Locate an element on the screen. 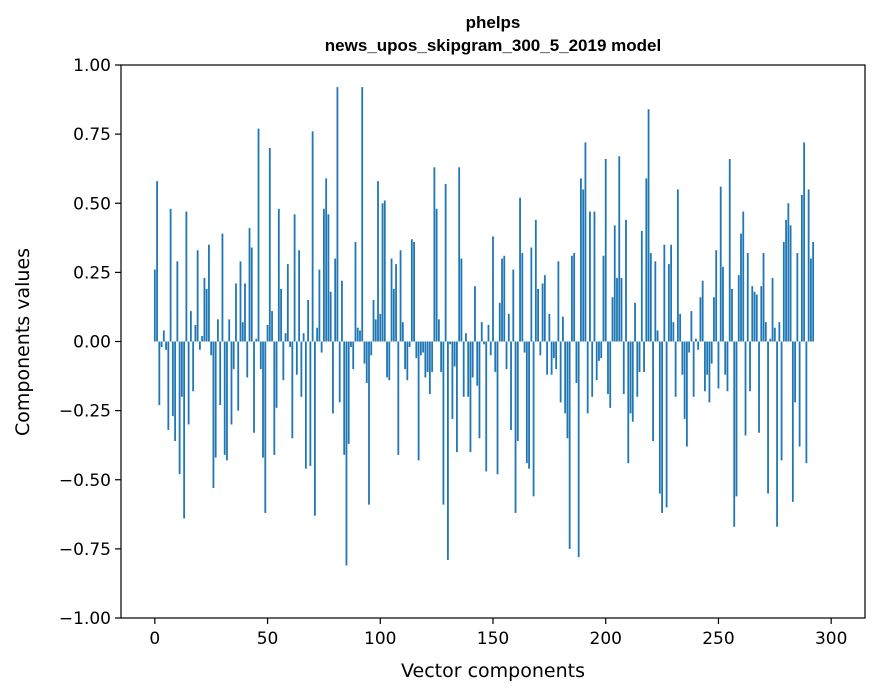 The image size is (880, 696). x-axis-ticks: 0 50 100 150 200 250 300 is located at coordinates (498, 633).